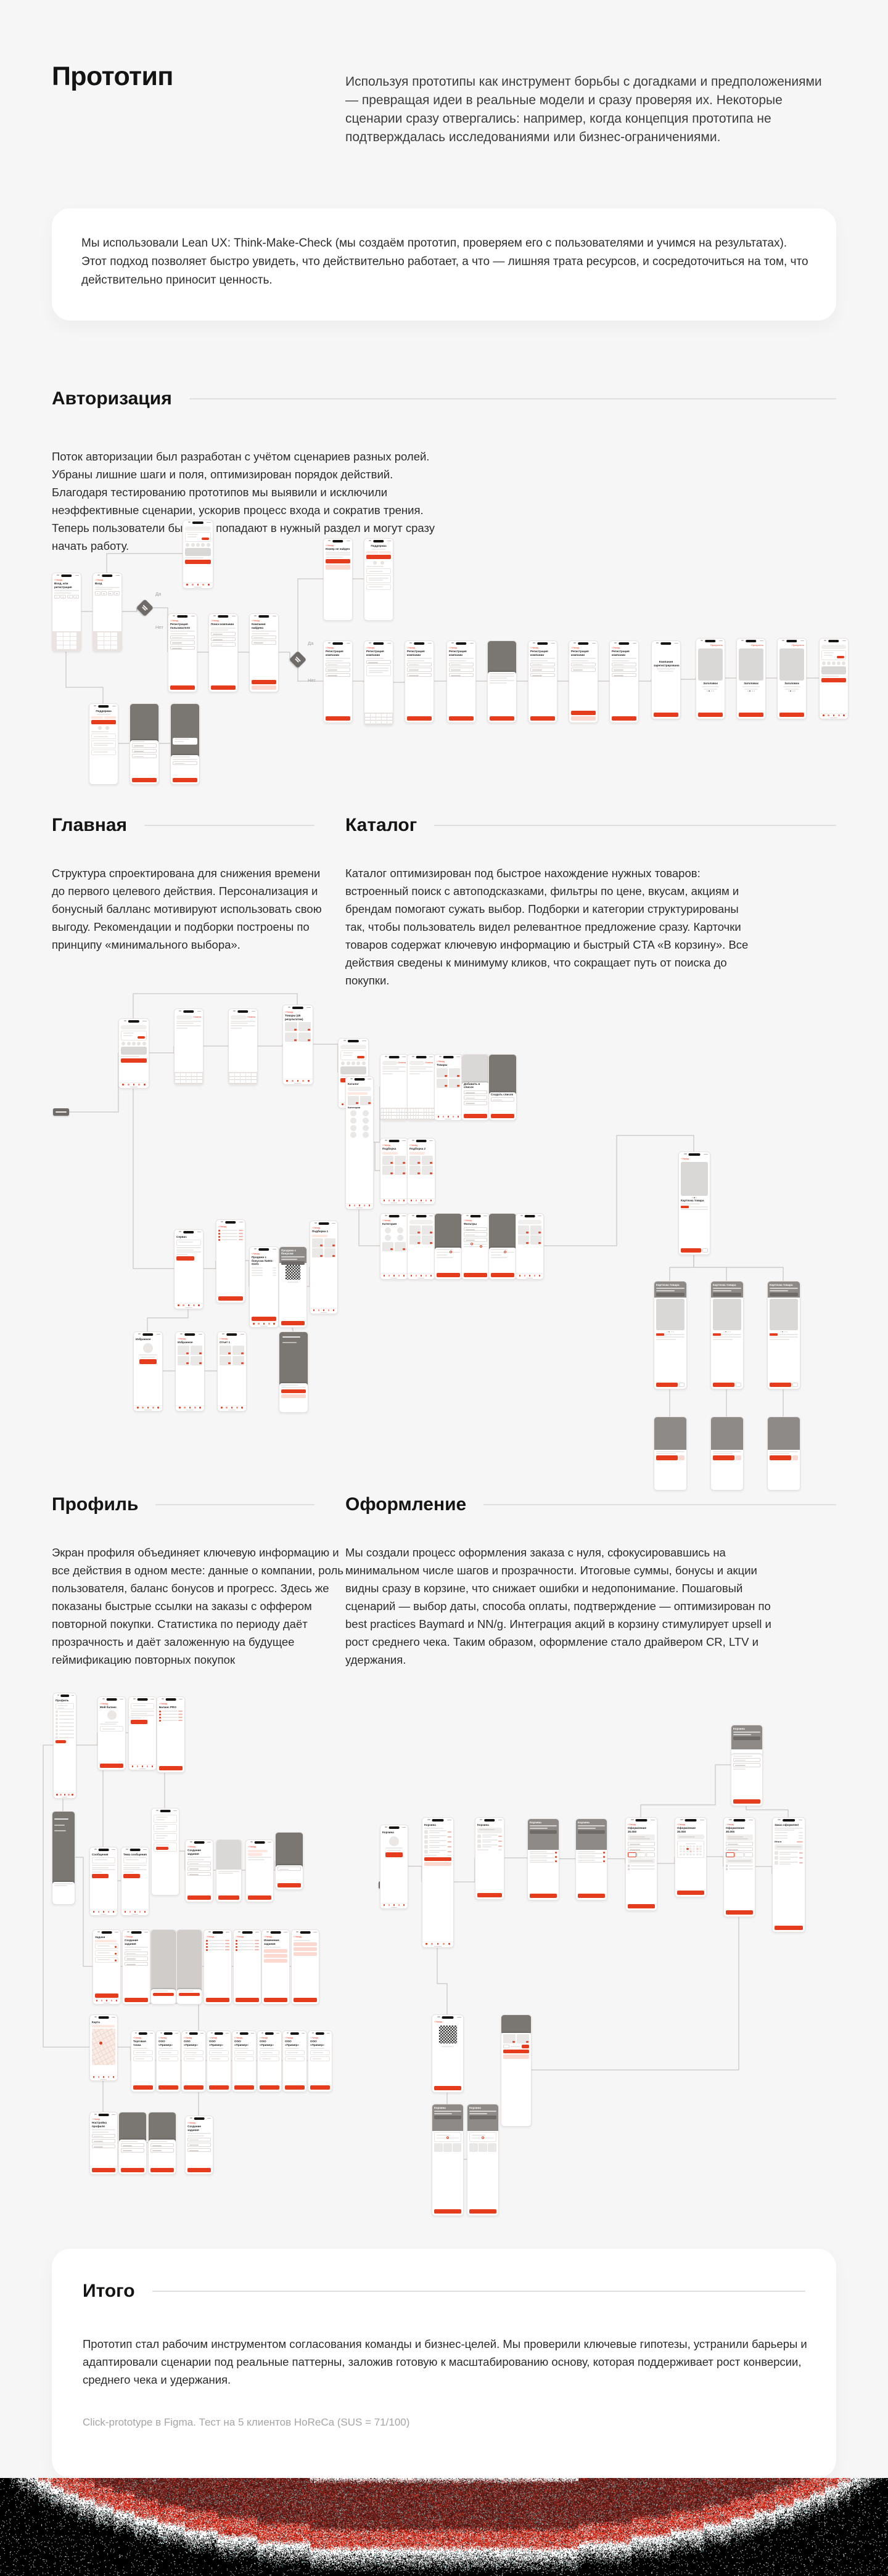 The height and width of the screenshot is (2576, 888). What do you see at coordinates (232, 1371) in the screenshot?
I see `phone-screen-grid: ‹ Назад Отчет 1` at bounding box center [232, 1371].